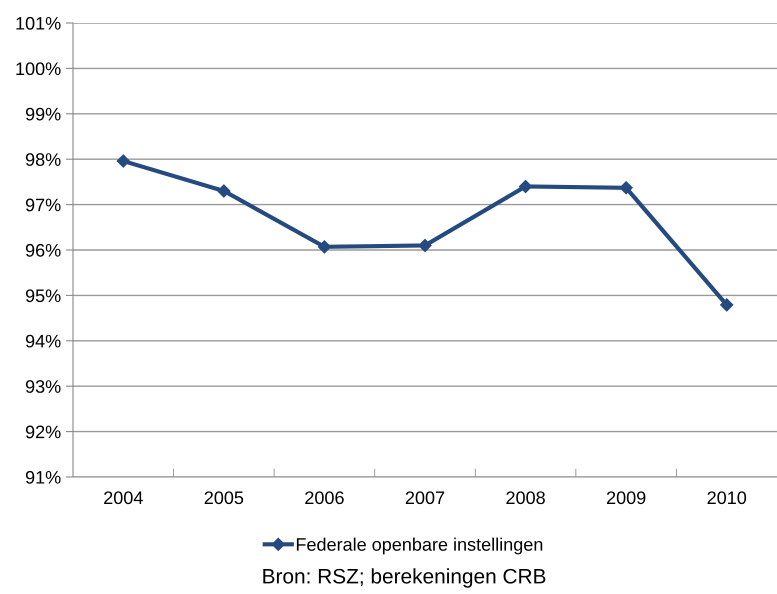  Describe the element at coordinates (525, 497) in the screenshot. I see `x-tick-label: 2008` at that location.